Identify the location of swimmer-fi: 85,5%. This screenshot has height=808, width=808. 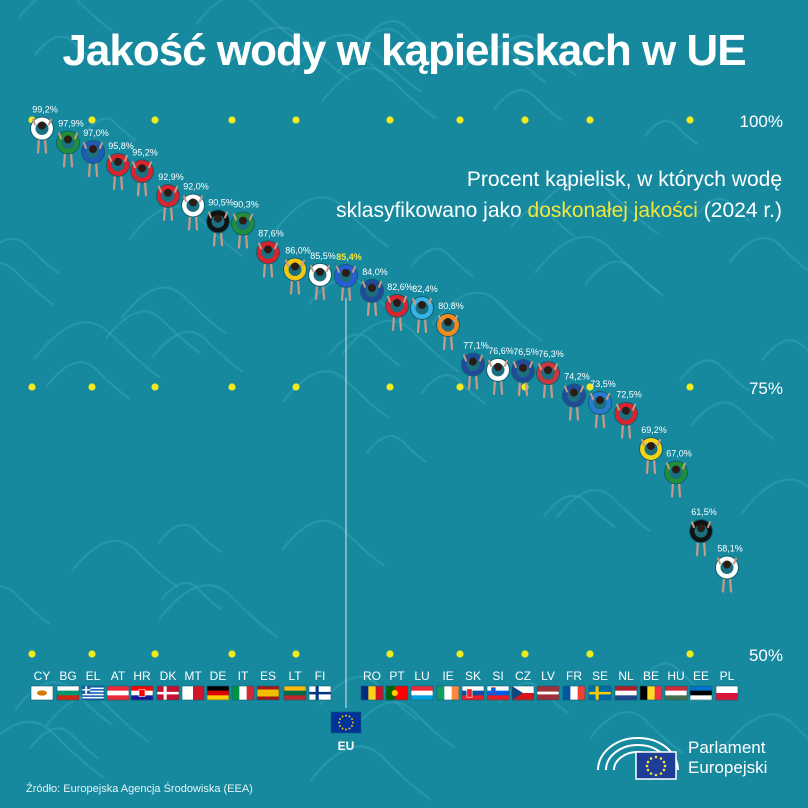
(322, 275).